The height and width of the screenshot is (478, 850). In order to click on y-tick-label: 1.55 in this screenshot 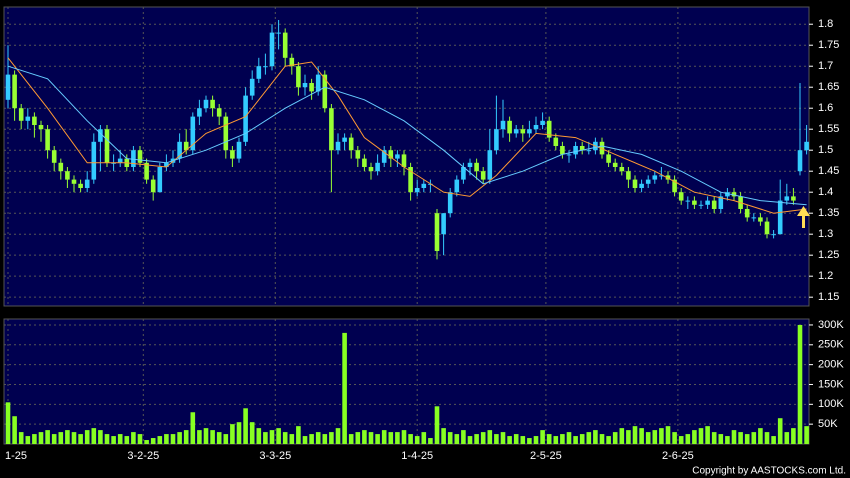, I will do `click(828, 129)`.